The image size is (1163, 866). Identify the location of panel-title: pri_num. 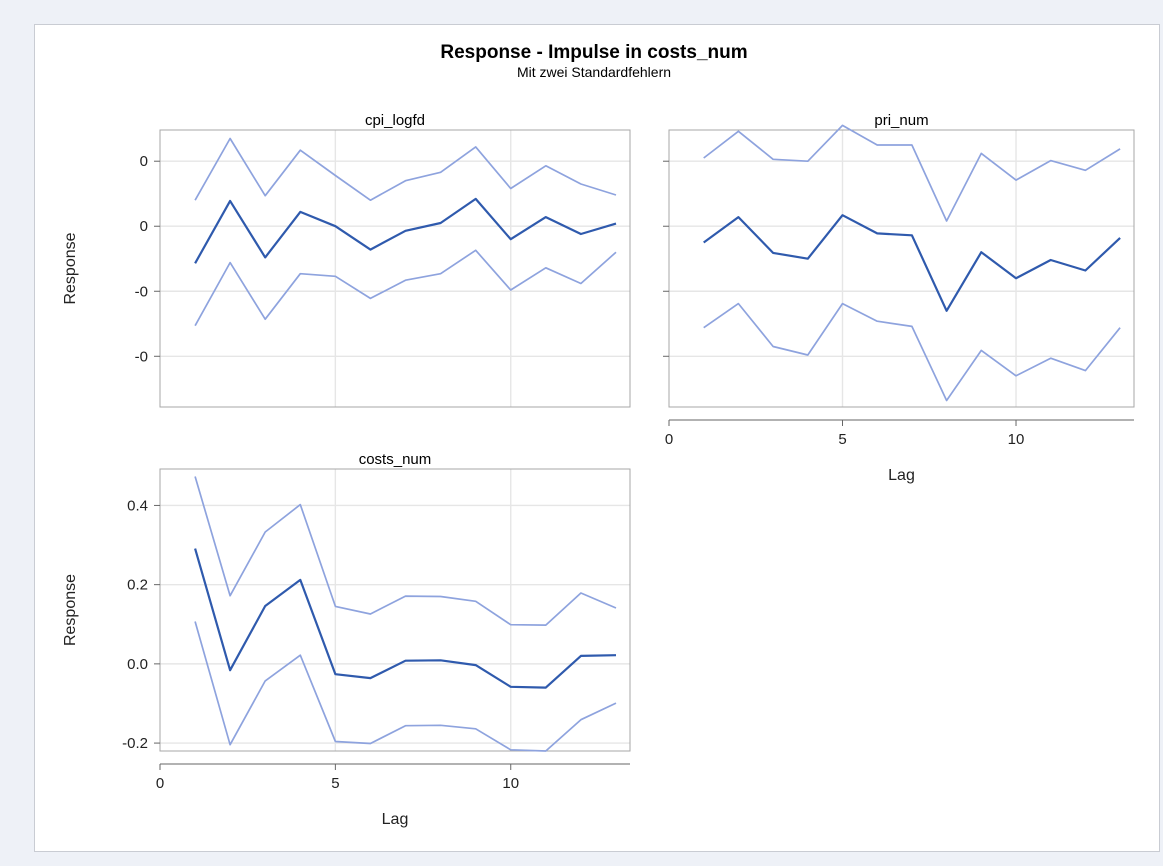
(901, 120).